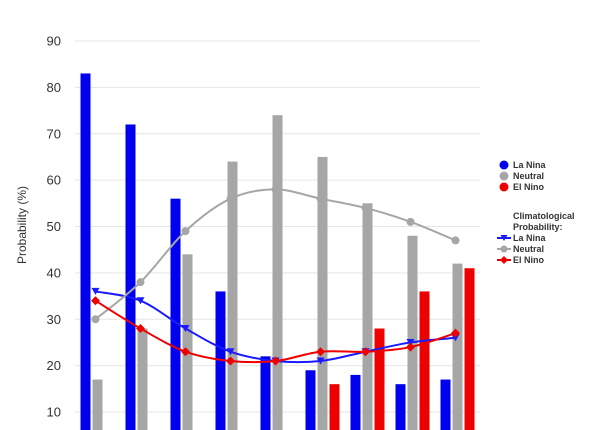 The height and width of the screenshot is (430, 600). I want to click on legend-clim-marker-la-nina, so click(504, 238).